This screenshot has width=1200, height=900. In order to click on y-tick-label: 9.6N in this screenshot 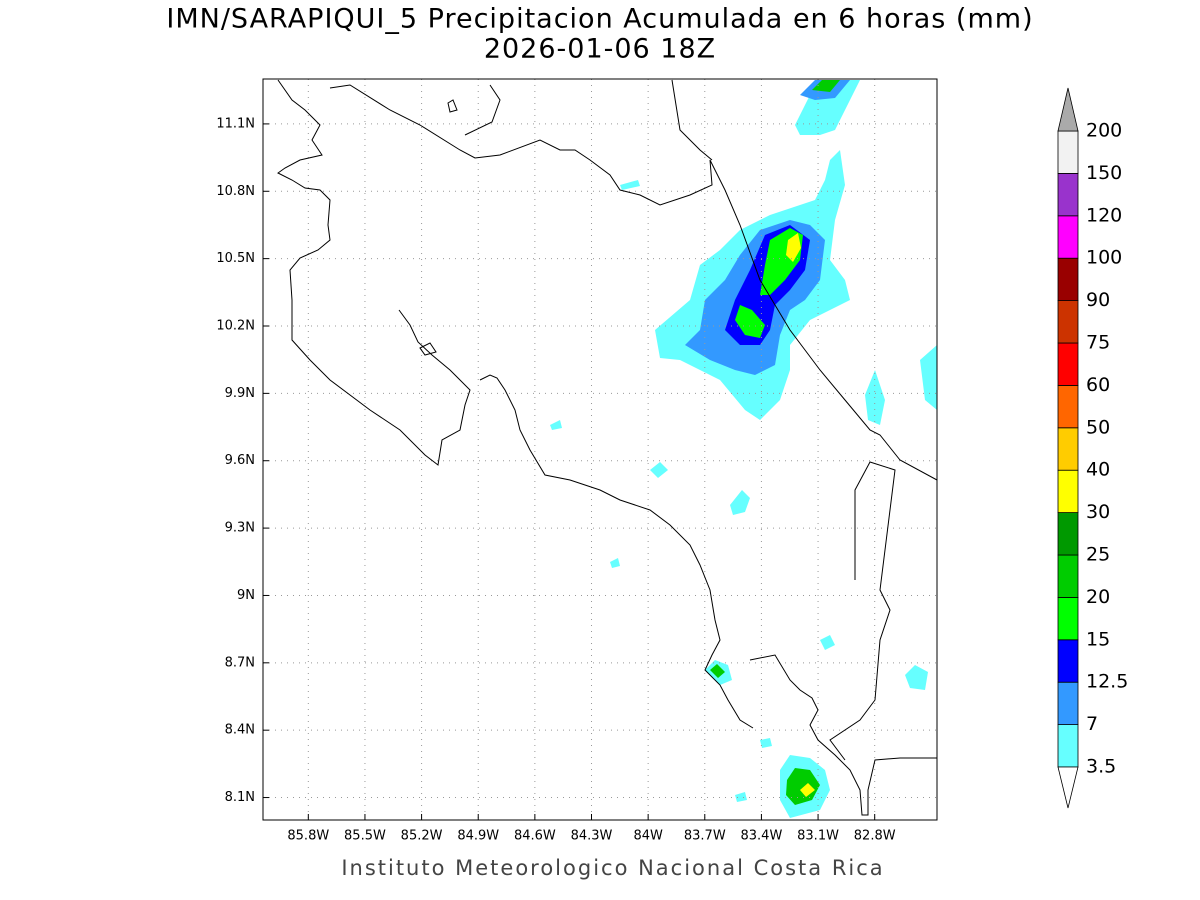, I will do `click(240, 460)`.